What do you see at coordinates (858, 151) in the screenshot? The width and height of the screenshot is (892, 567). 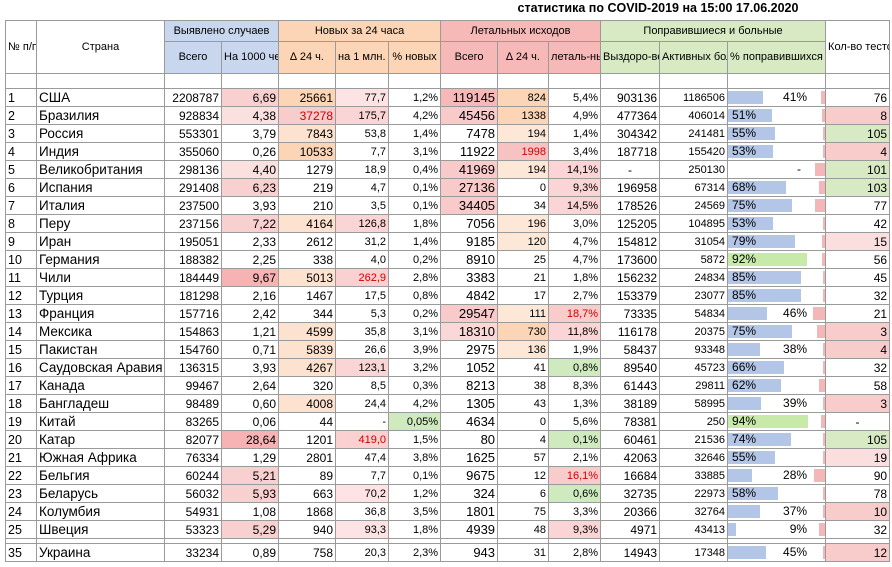 I see `tests-per1000: 4` at bounding box center [858, 151].